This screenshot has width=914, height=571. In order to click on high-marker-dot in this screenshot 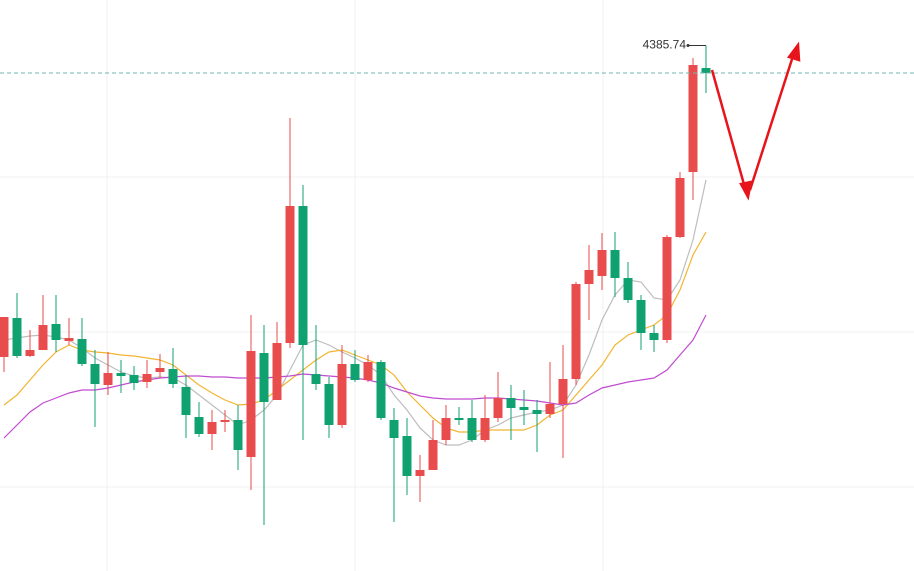, I will do `click(688, 46)`.